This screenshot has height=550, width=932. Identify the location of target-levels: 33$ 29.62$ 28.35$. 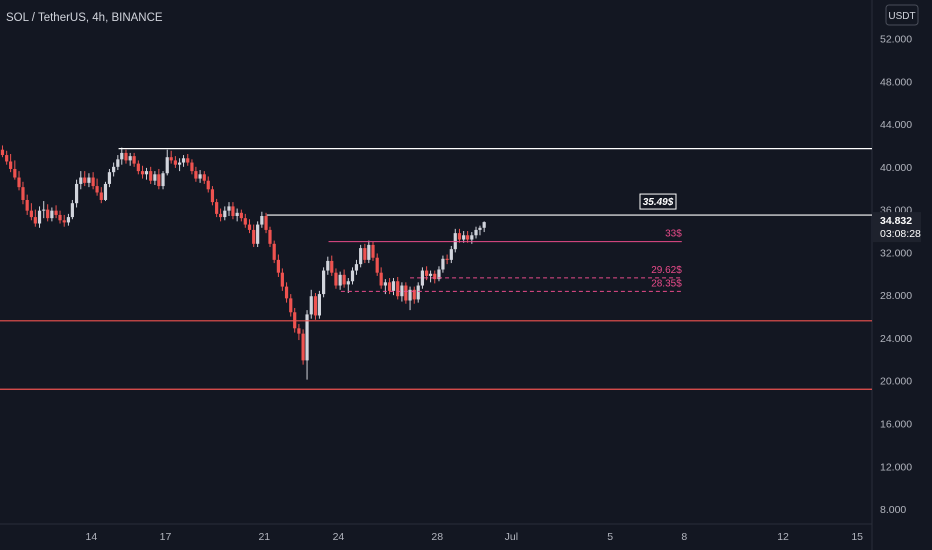
(505, 260).